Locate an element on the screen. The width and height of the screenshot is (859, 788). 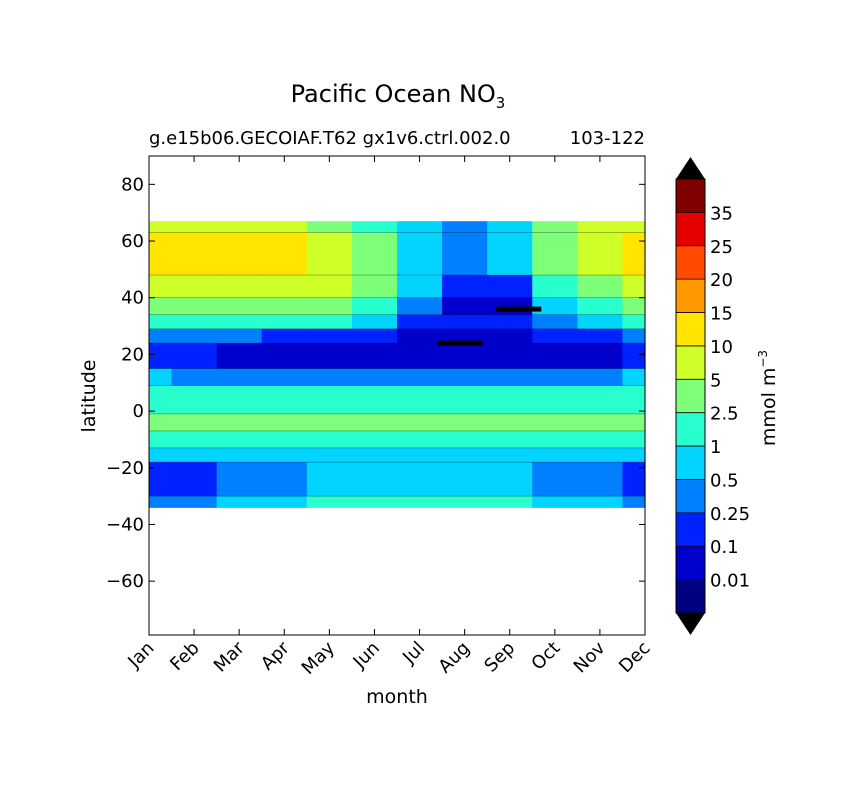
chart-subtitle-right: 103-122 is located at coordinates (607, 138).